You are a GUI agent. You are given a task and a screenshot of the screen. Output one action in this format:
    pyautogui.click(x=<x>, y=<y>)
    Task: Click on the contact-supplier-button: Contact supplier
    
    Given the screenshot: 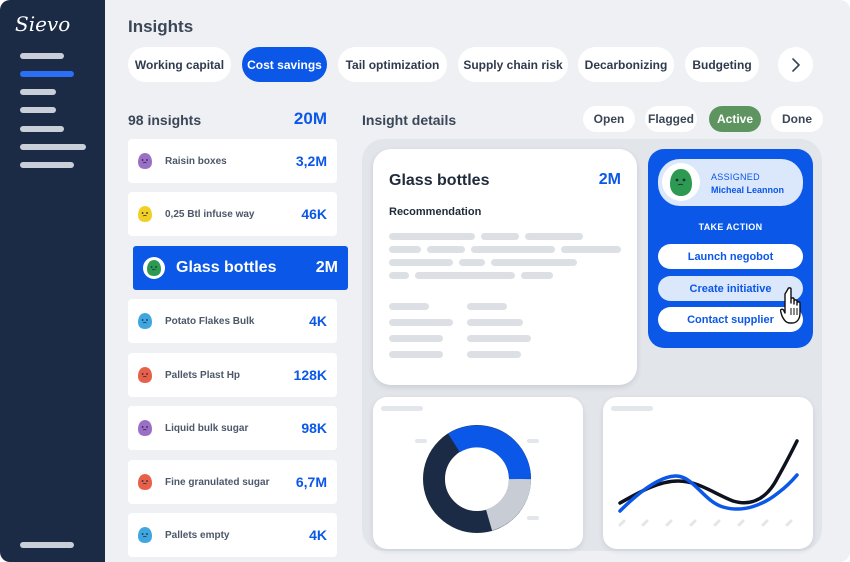 What is the action you would take?
    pyautogui.click(x=730, y=319)
    